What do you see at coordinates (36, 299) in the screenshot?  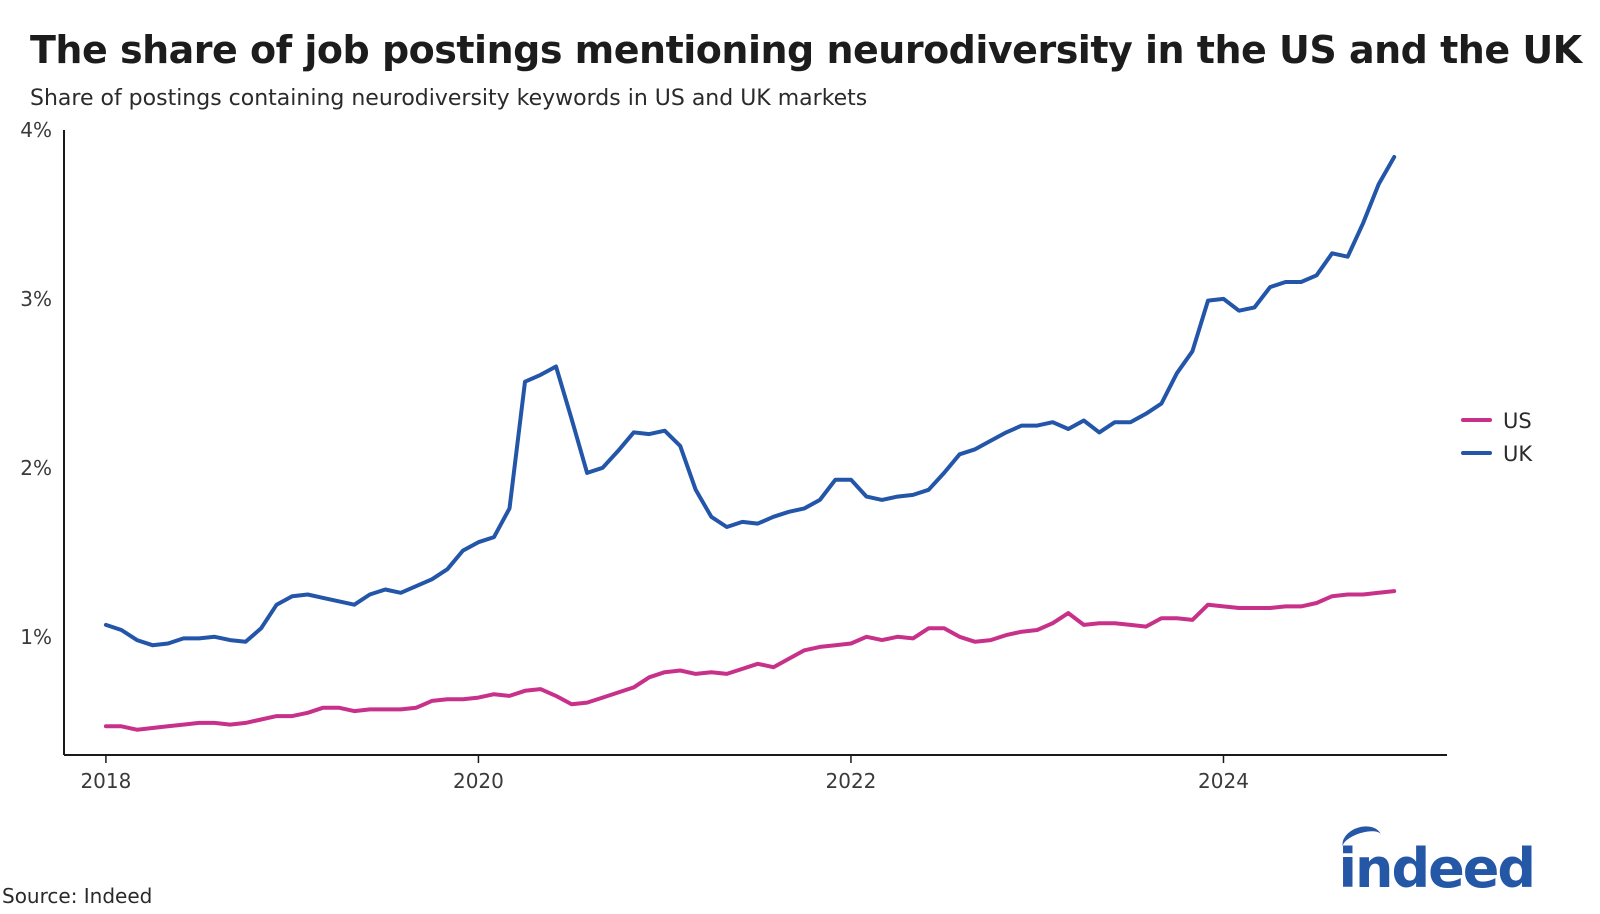 I see `y-tick-label: 3%` at bounding box center [36, 299].